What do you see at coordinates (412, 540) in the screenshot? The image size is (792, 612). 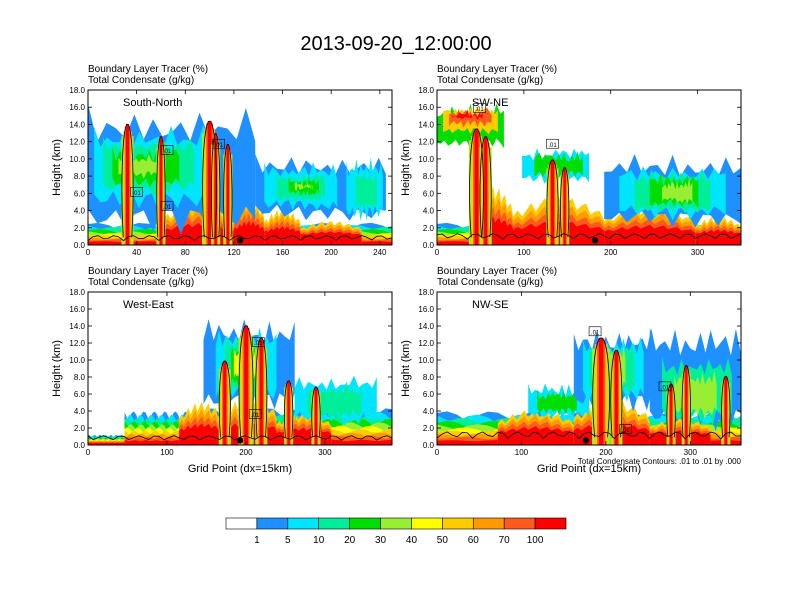 I see `colorbar-label: 40` at bounding box center [412, 540].